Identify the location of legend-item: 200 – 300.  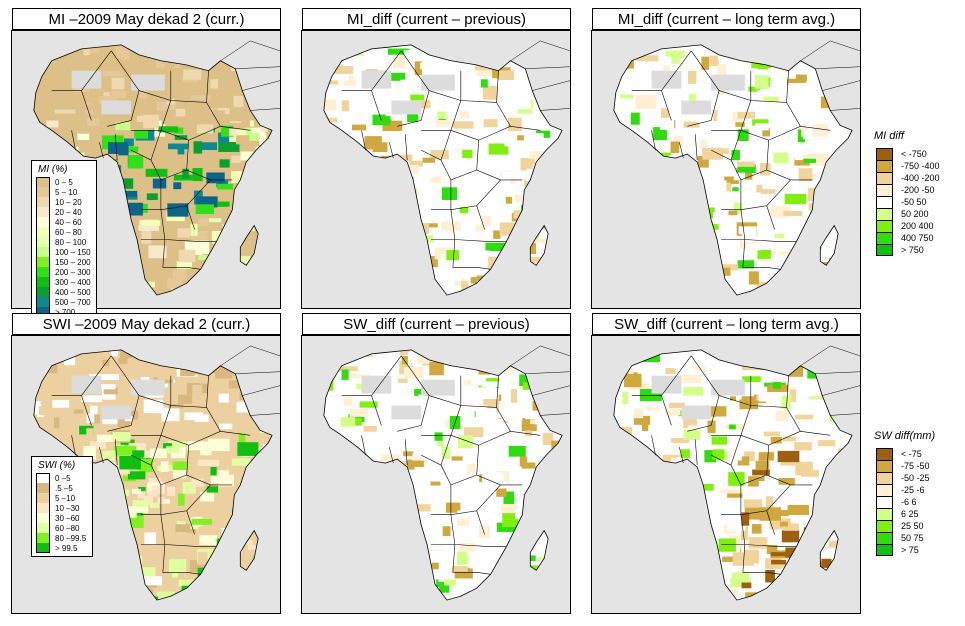
(64, 272).